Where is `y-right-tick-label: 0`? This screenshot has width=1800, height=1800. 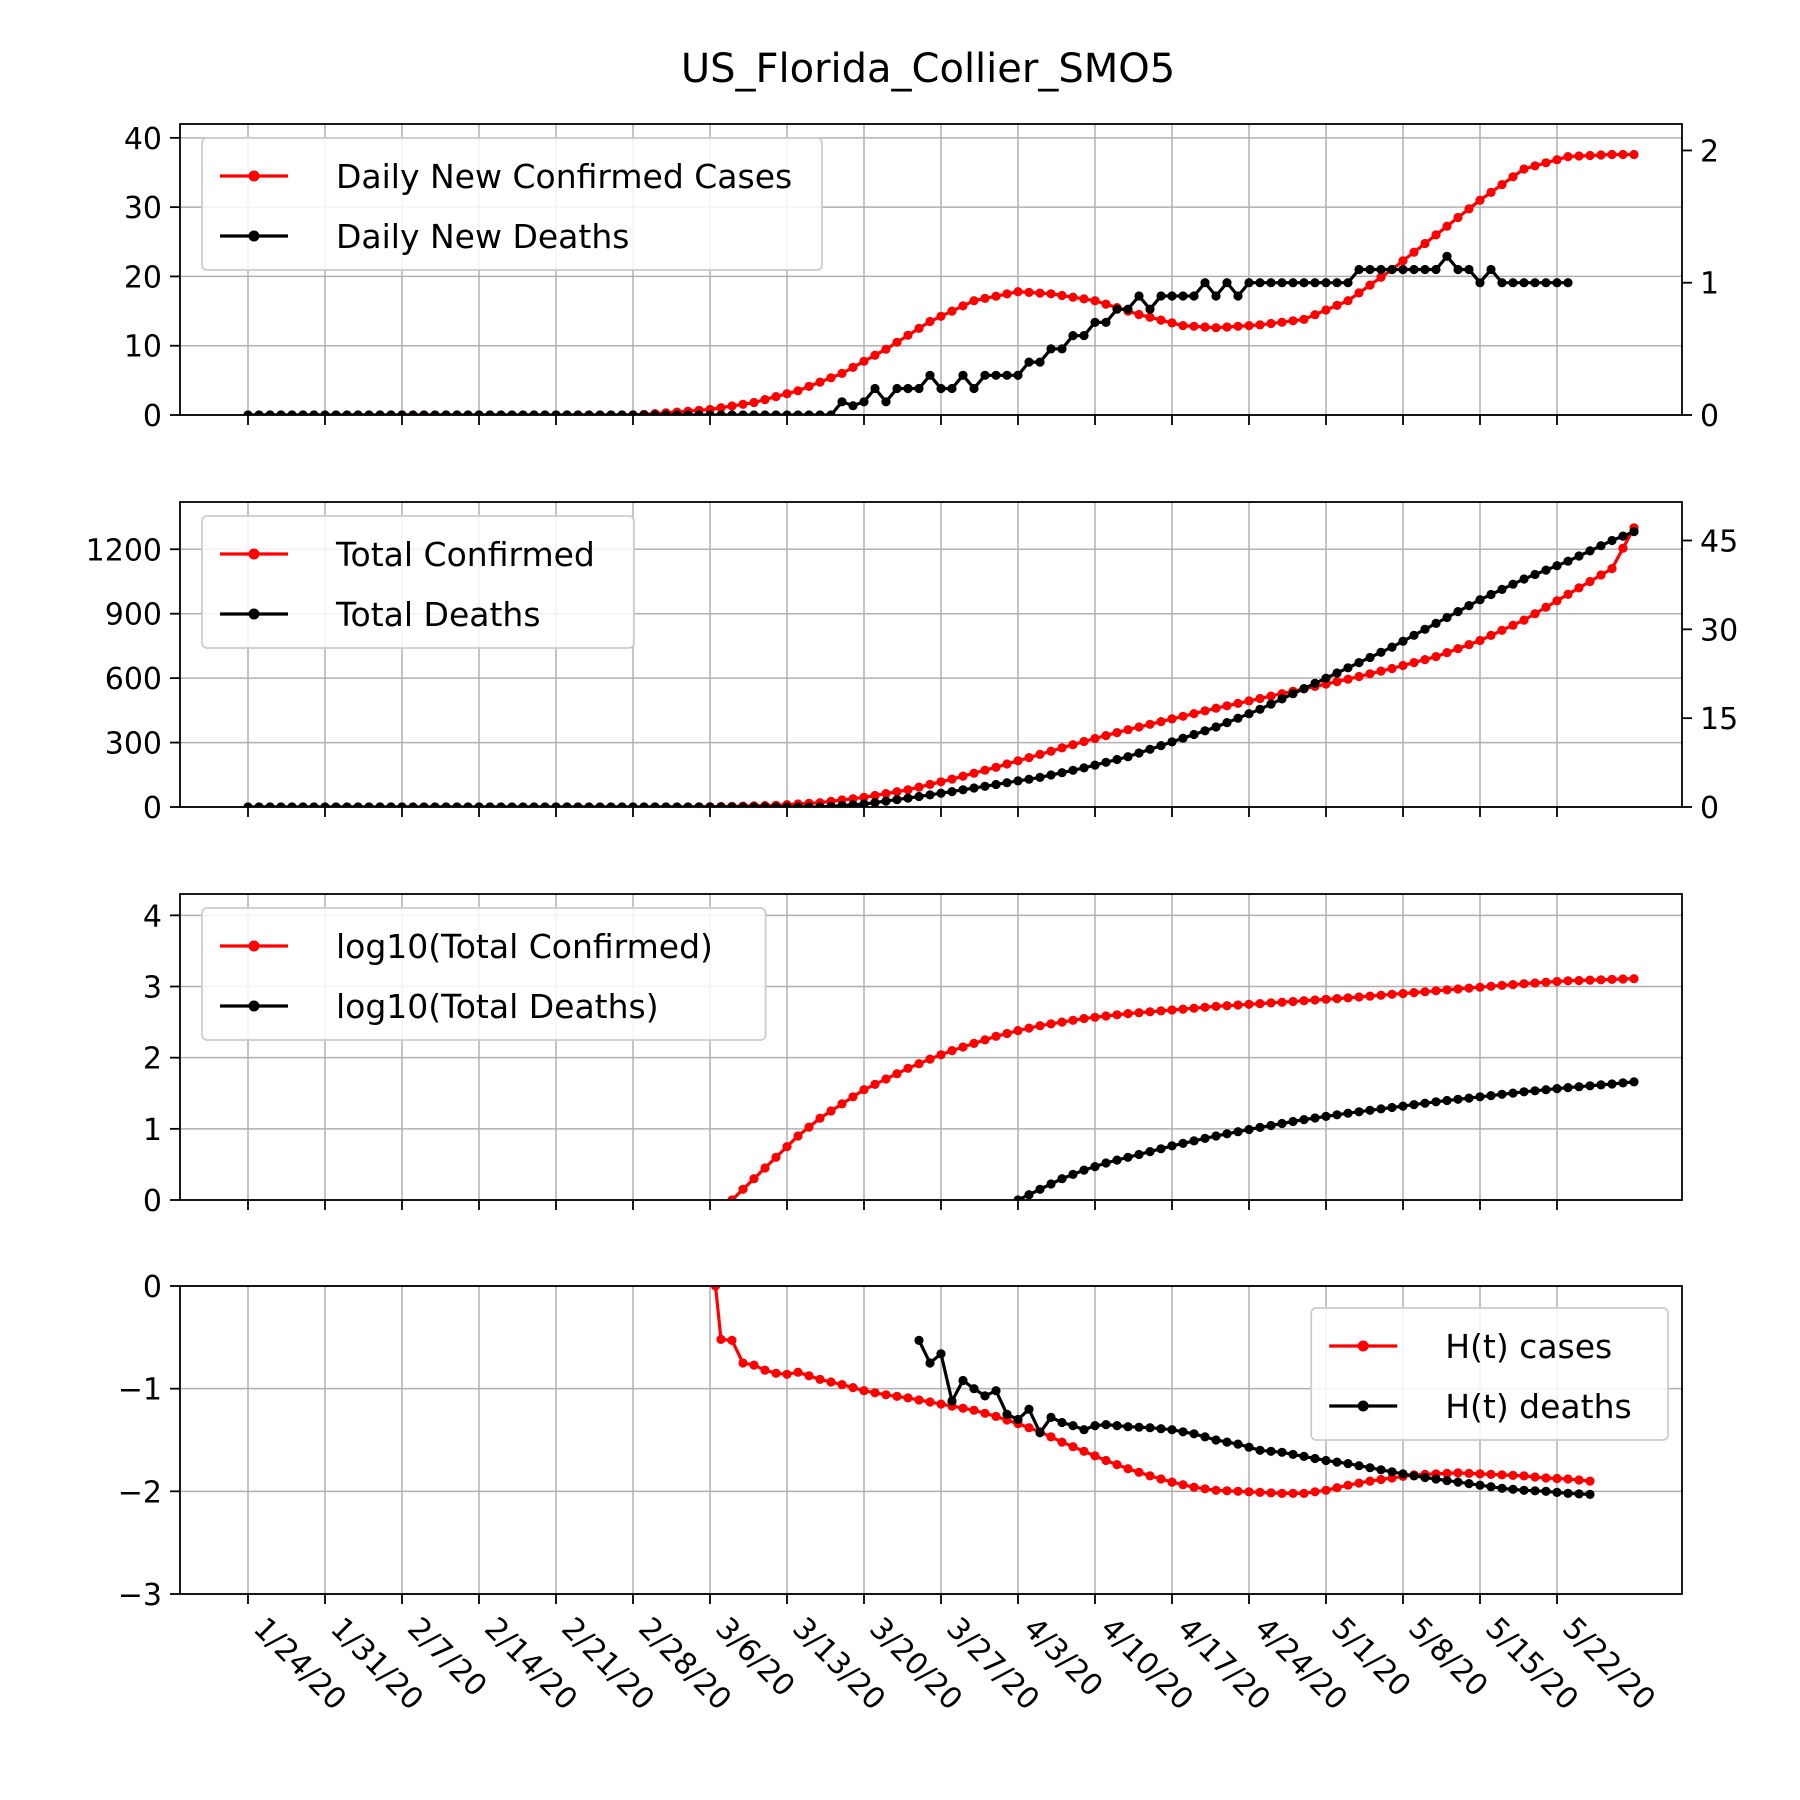 y-right-tick-label: 0 is located at coordinates (1709, 808).